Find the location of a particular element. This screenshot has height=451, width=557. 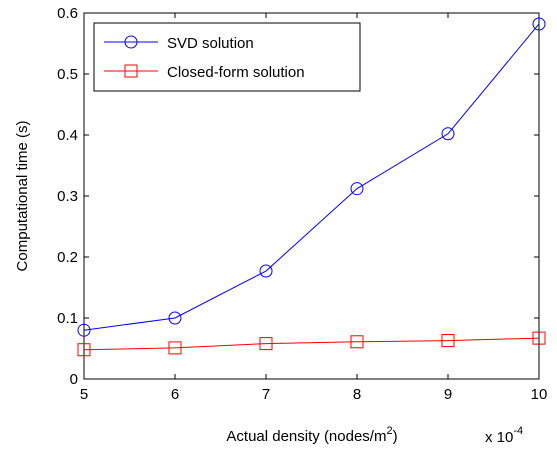

legend-label-svd: SVD solution is located at coordinates (210, 43).